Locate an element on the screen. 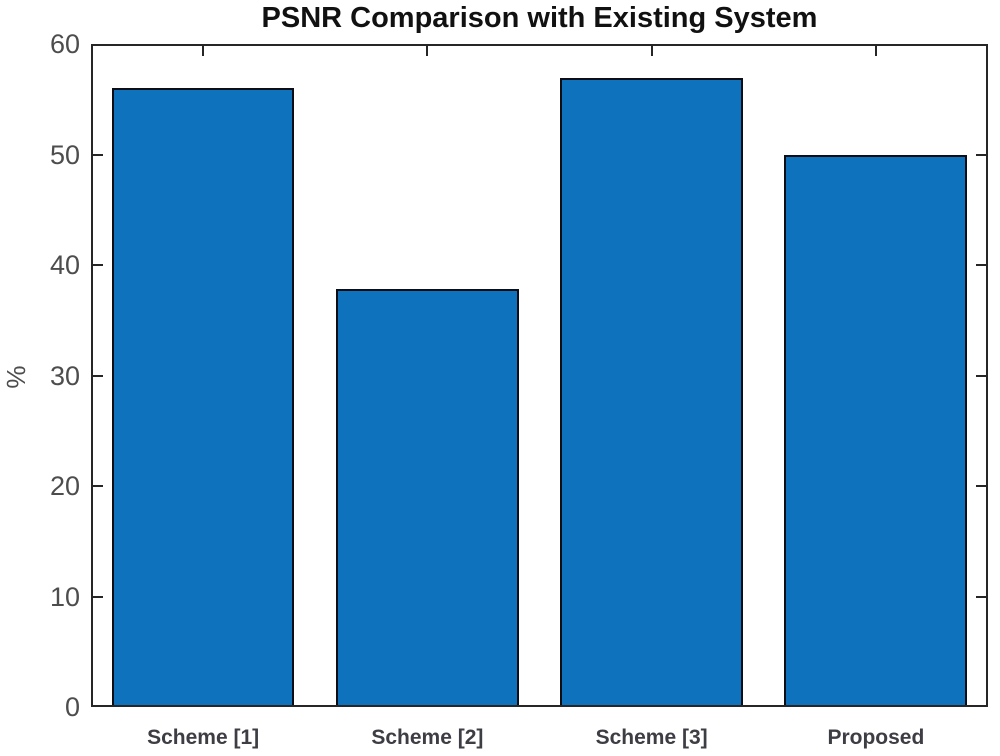 The image size is (1000, 756). y-tick-label: 0 is located at coordinates (72, 707).